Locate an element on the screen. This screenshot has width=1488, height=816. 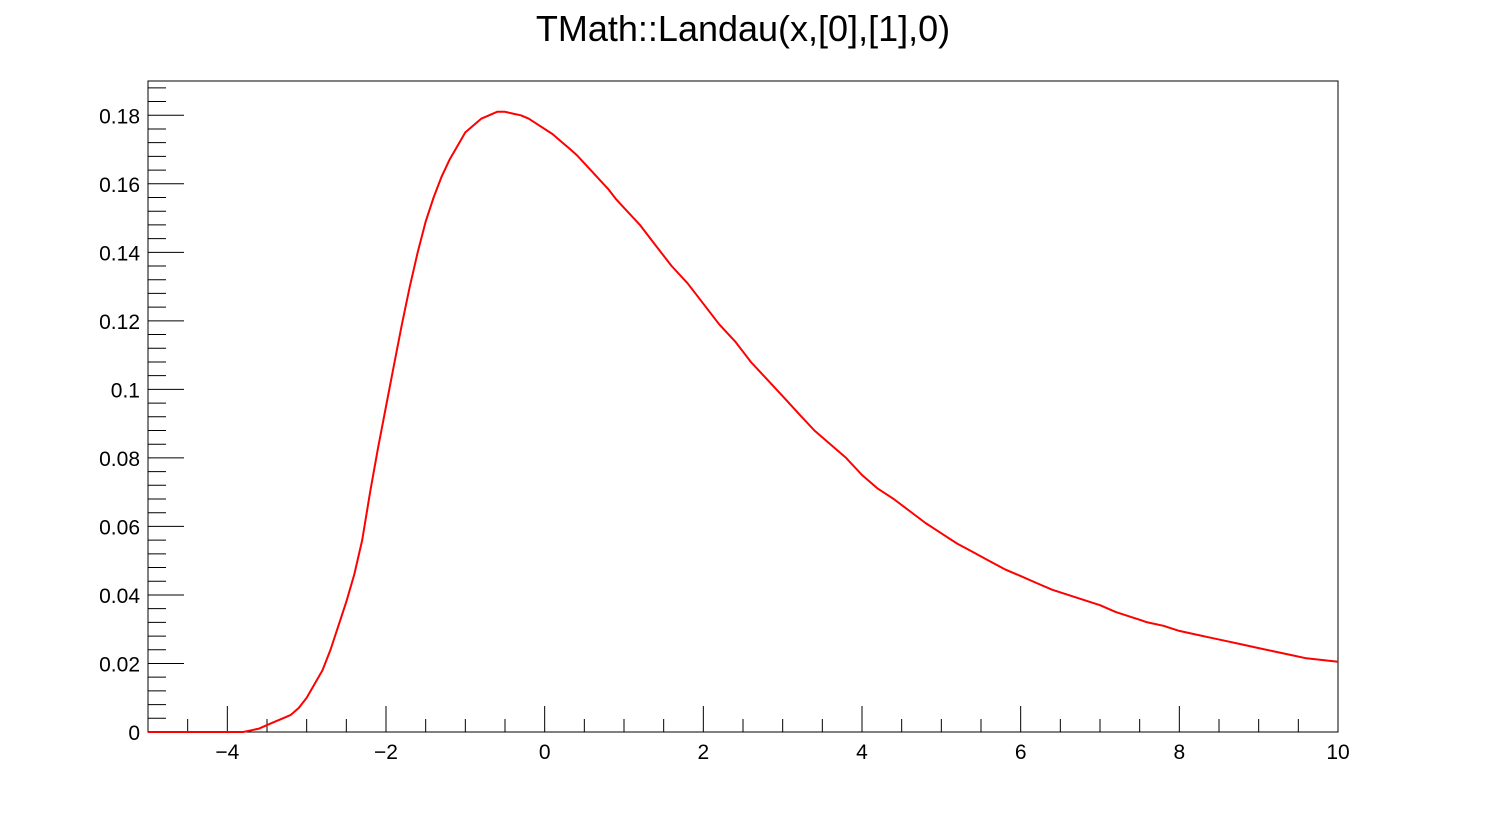
x-tick-label: 4 is located at coordinates (862, 752).